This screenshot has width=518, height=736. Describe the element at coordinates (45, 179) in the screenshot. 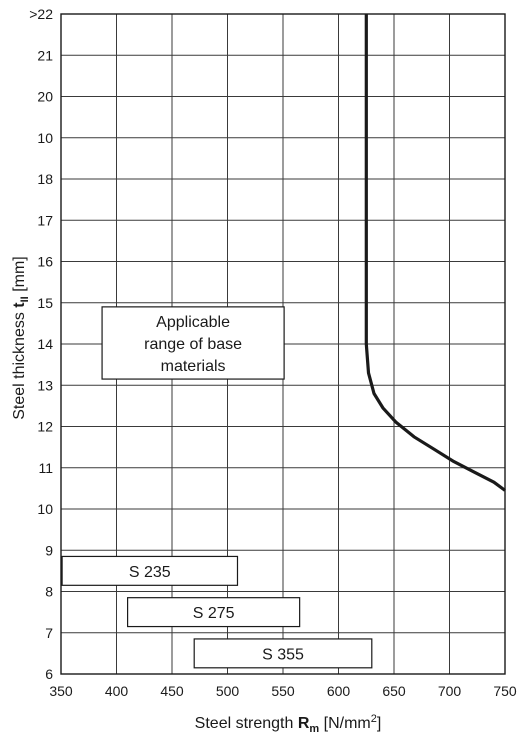

I see `y-tick-label: 18` at that location.